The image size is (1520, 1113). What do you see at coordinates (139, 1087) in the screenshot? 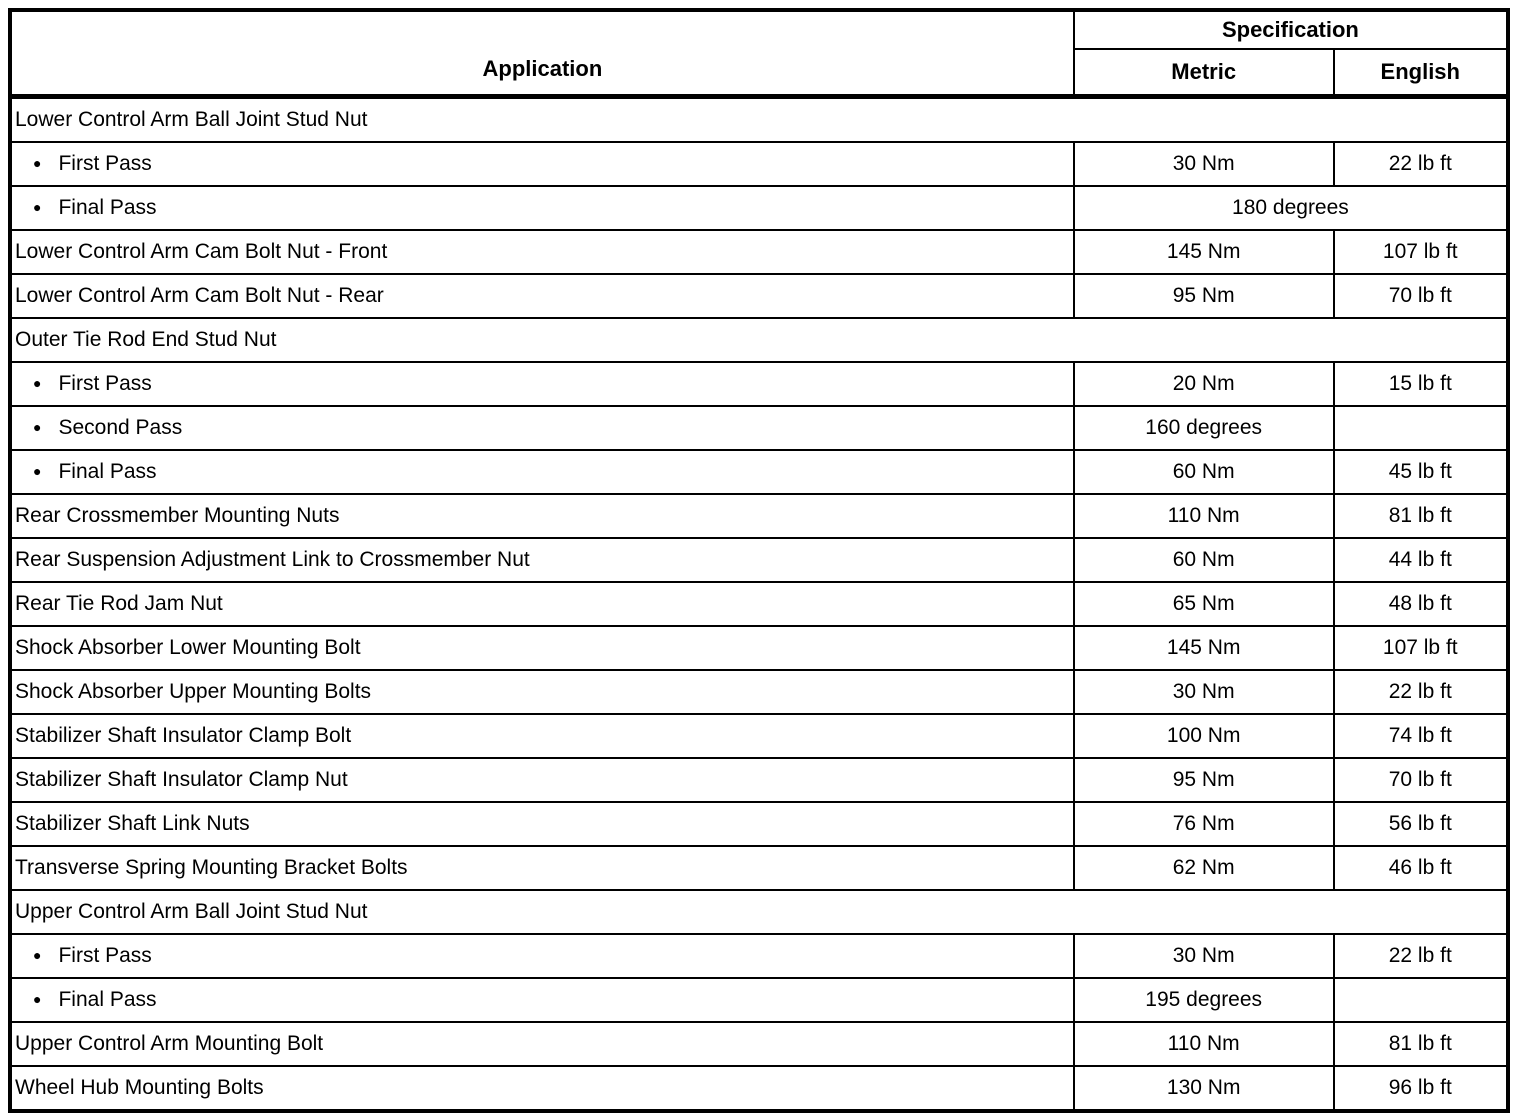
I see `application-label: Wheel Hub Mounting Bolts` at bounding box center [139, 1087].